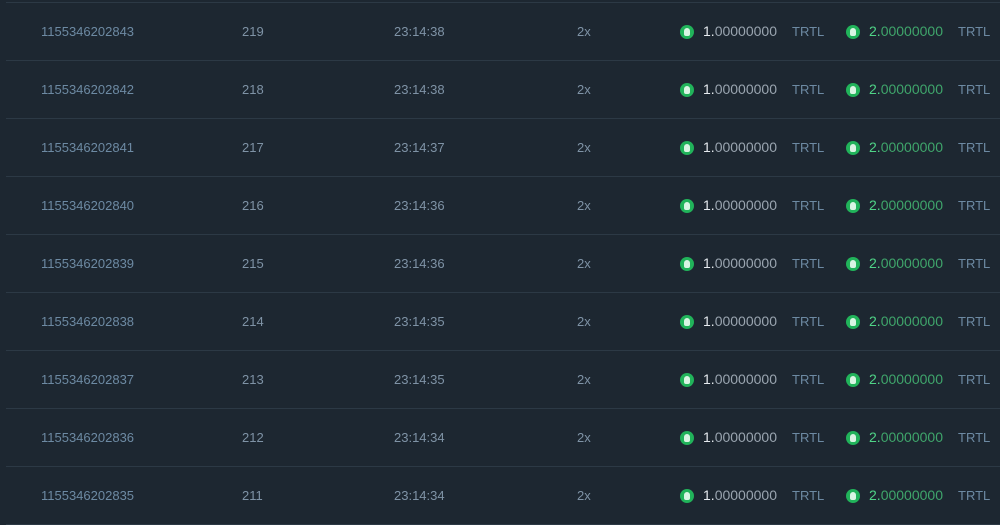  Describe the element at coordinates (88, 147) in the screenshot. I see `bet-id-link: 1155346202841` at that location.